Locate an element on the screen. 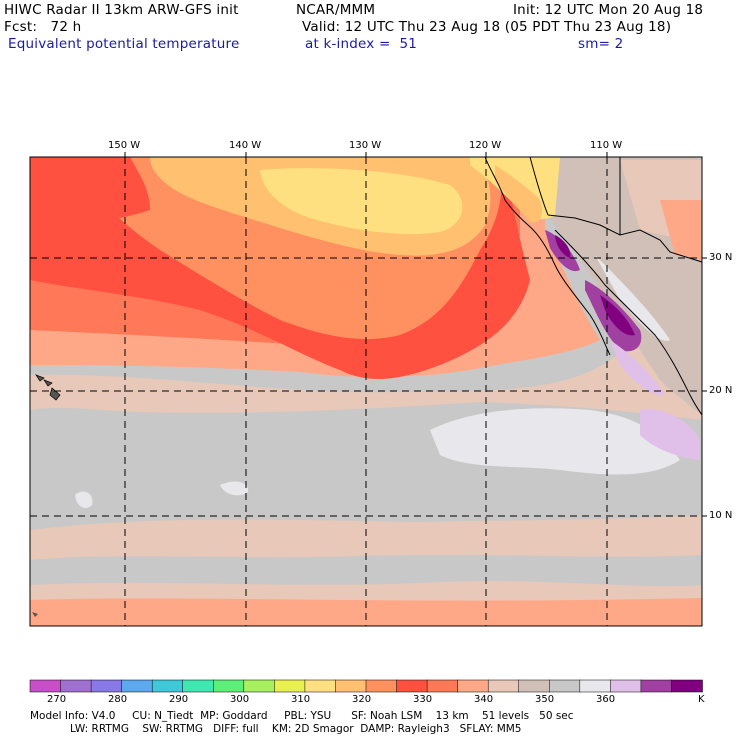 This screenshot has height=740, width=740. colorbar-tick-270: 270 is located at coordinates (57, 699).